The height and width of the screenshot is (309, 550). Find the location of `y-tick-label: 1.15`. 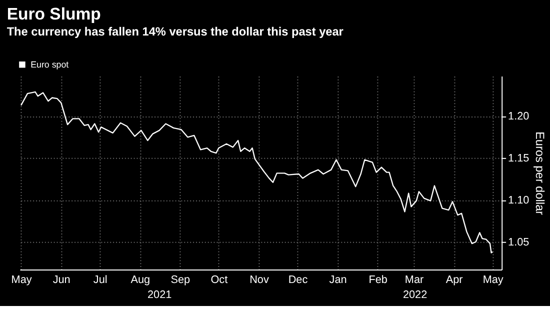

y-tick-label: 1.15 is located at coordinates (519, 158).